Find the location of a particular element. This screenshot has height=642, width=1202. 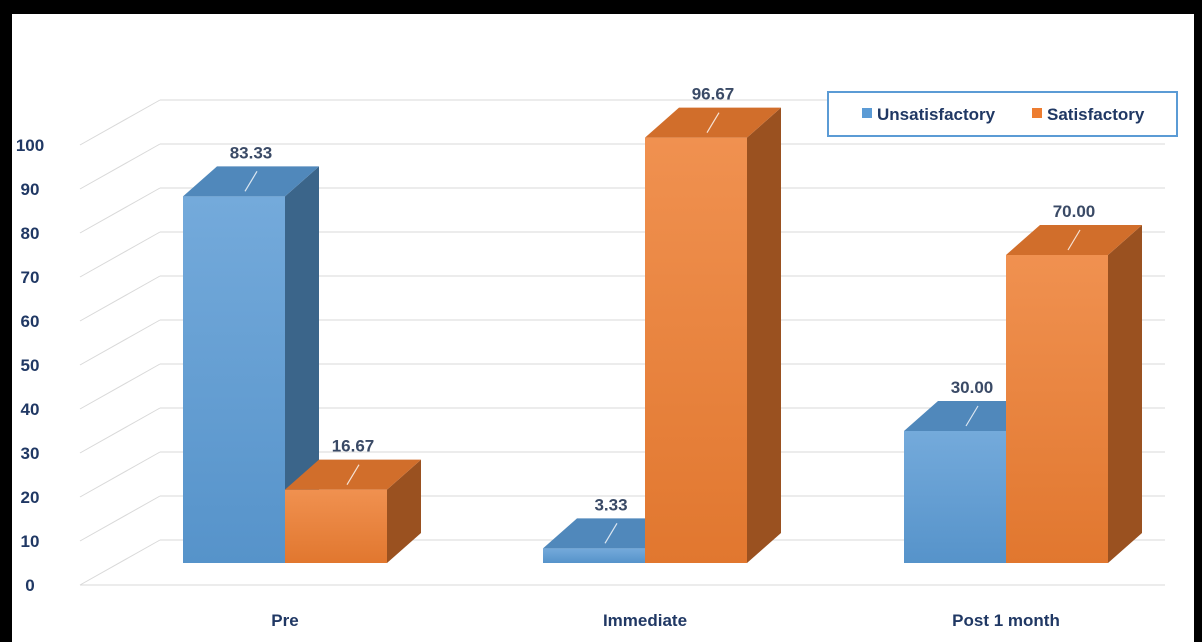

y-tick-label: 40 is located at coordinates (30, 409).